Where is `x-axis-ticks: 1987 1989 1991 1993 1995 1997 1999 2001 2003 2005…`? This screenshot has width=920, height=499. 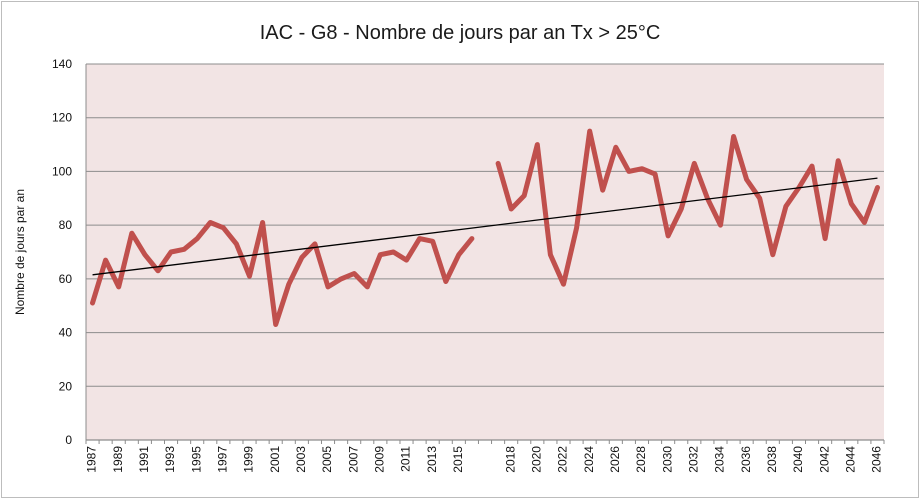 x-axis-ticks: 1987 1989 1991 1993 1995 1997 1999 2001 2003 2005… is located at coordinates (485, 456).